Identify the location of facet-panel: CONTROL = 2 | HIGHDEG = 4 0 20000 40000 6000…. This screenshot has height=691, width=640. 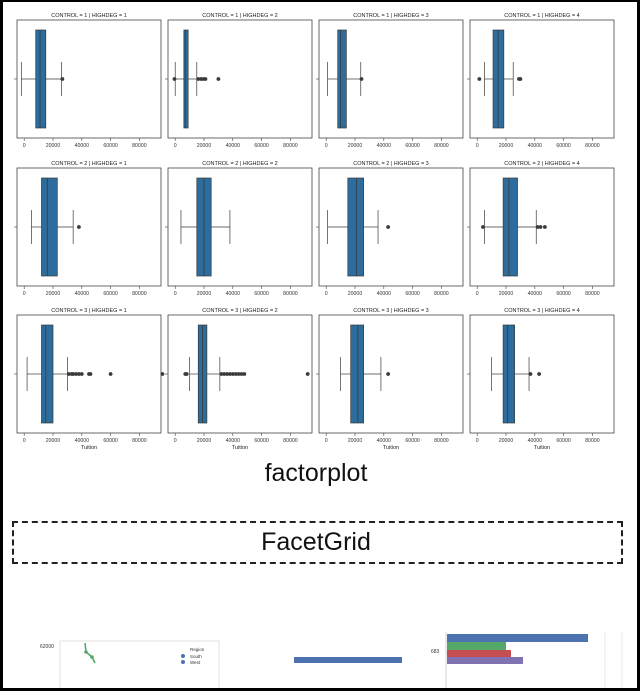
(541, 229).